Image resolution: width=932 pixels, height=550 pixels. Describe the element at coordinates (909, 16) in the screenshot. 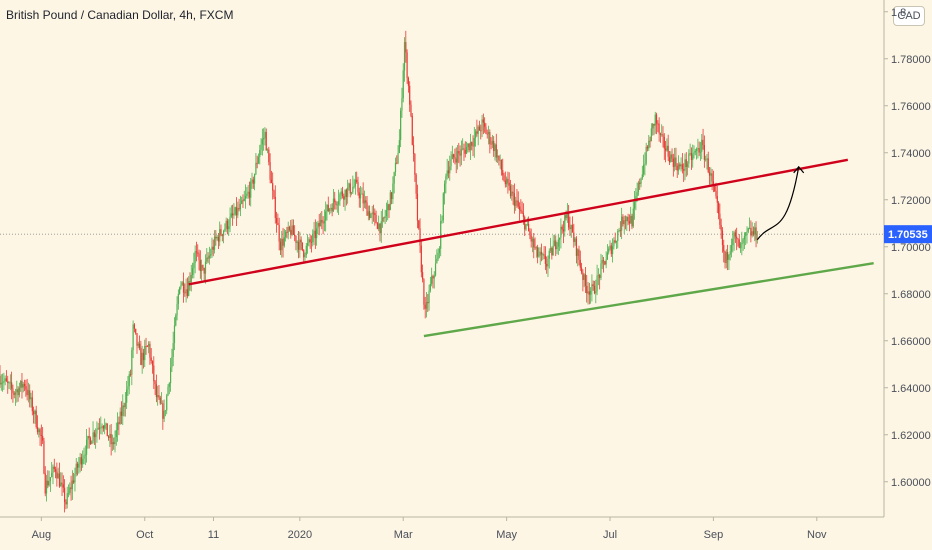

I see `currency-selector-button: CAD` at that location.